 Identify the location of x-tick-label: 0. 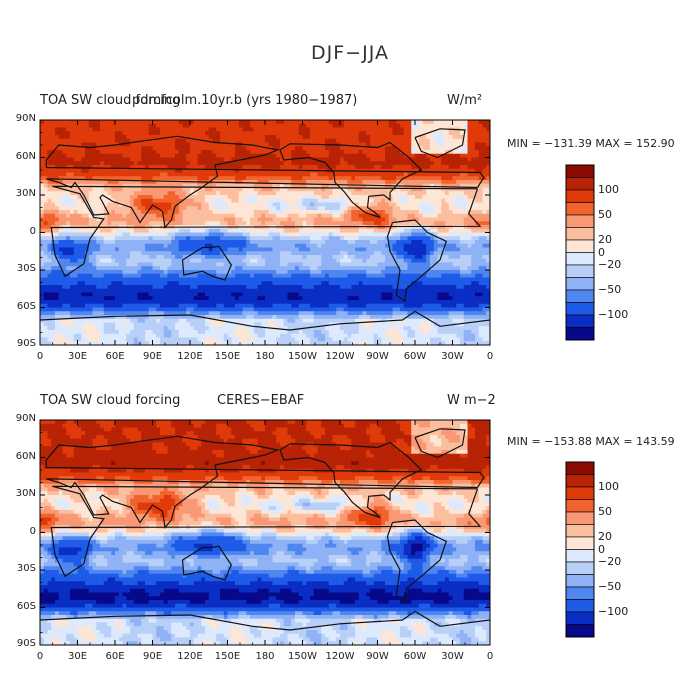
(490, 356).